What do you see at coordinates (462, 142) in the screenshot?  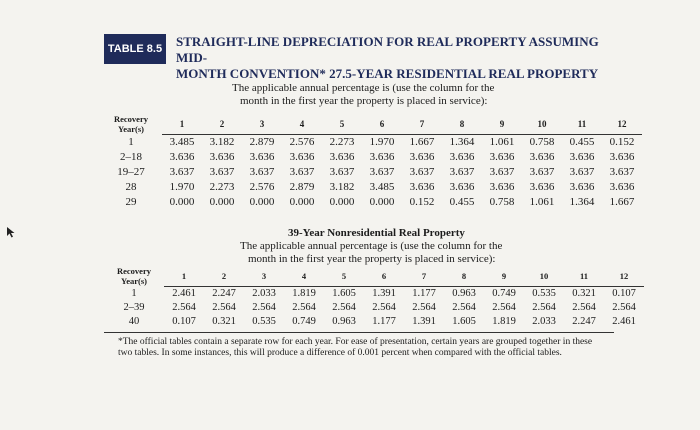 I see `percentage-cell: 1.364` at bounding box center [462, 142].